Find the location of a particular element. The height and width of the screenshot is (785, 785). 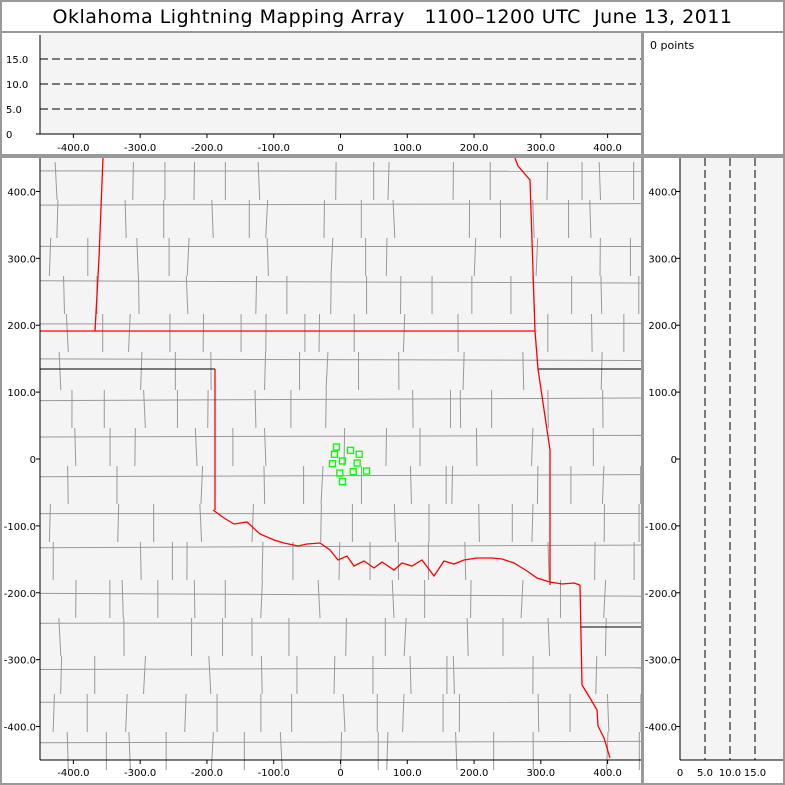

y-tick-label: 300.0 is located at coordinates (662, 259).